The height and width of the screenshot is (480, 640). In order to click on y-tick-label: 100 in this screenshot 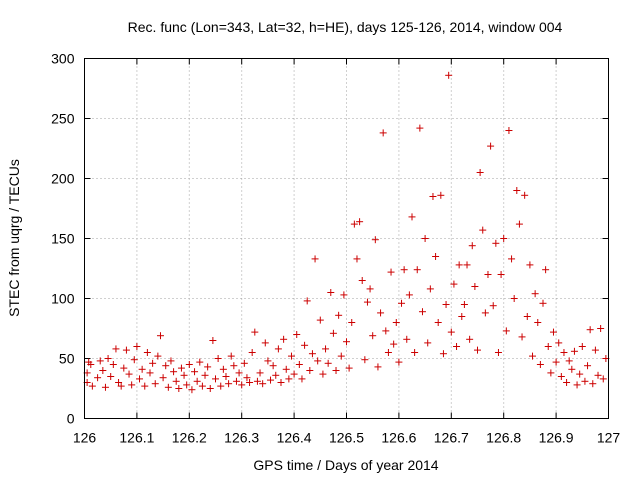, I will do `click(63, 299)`.